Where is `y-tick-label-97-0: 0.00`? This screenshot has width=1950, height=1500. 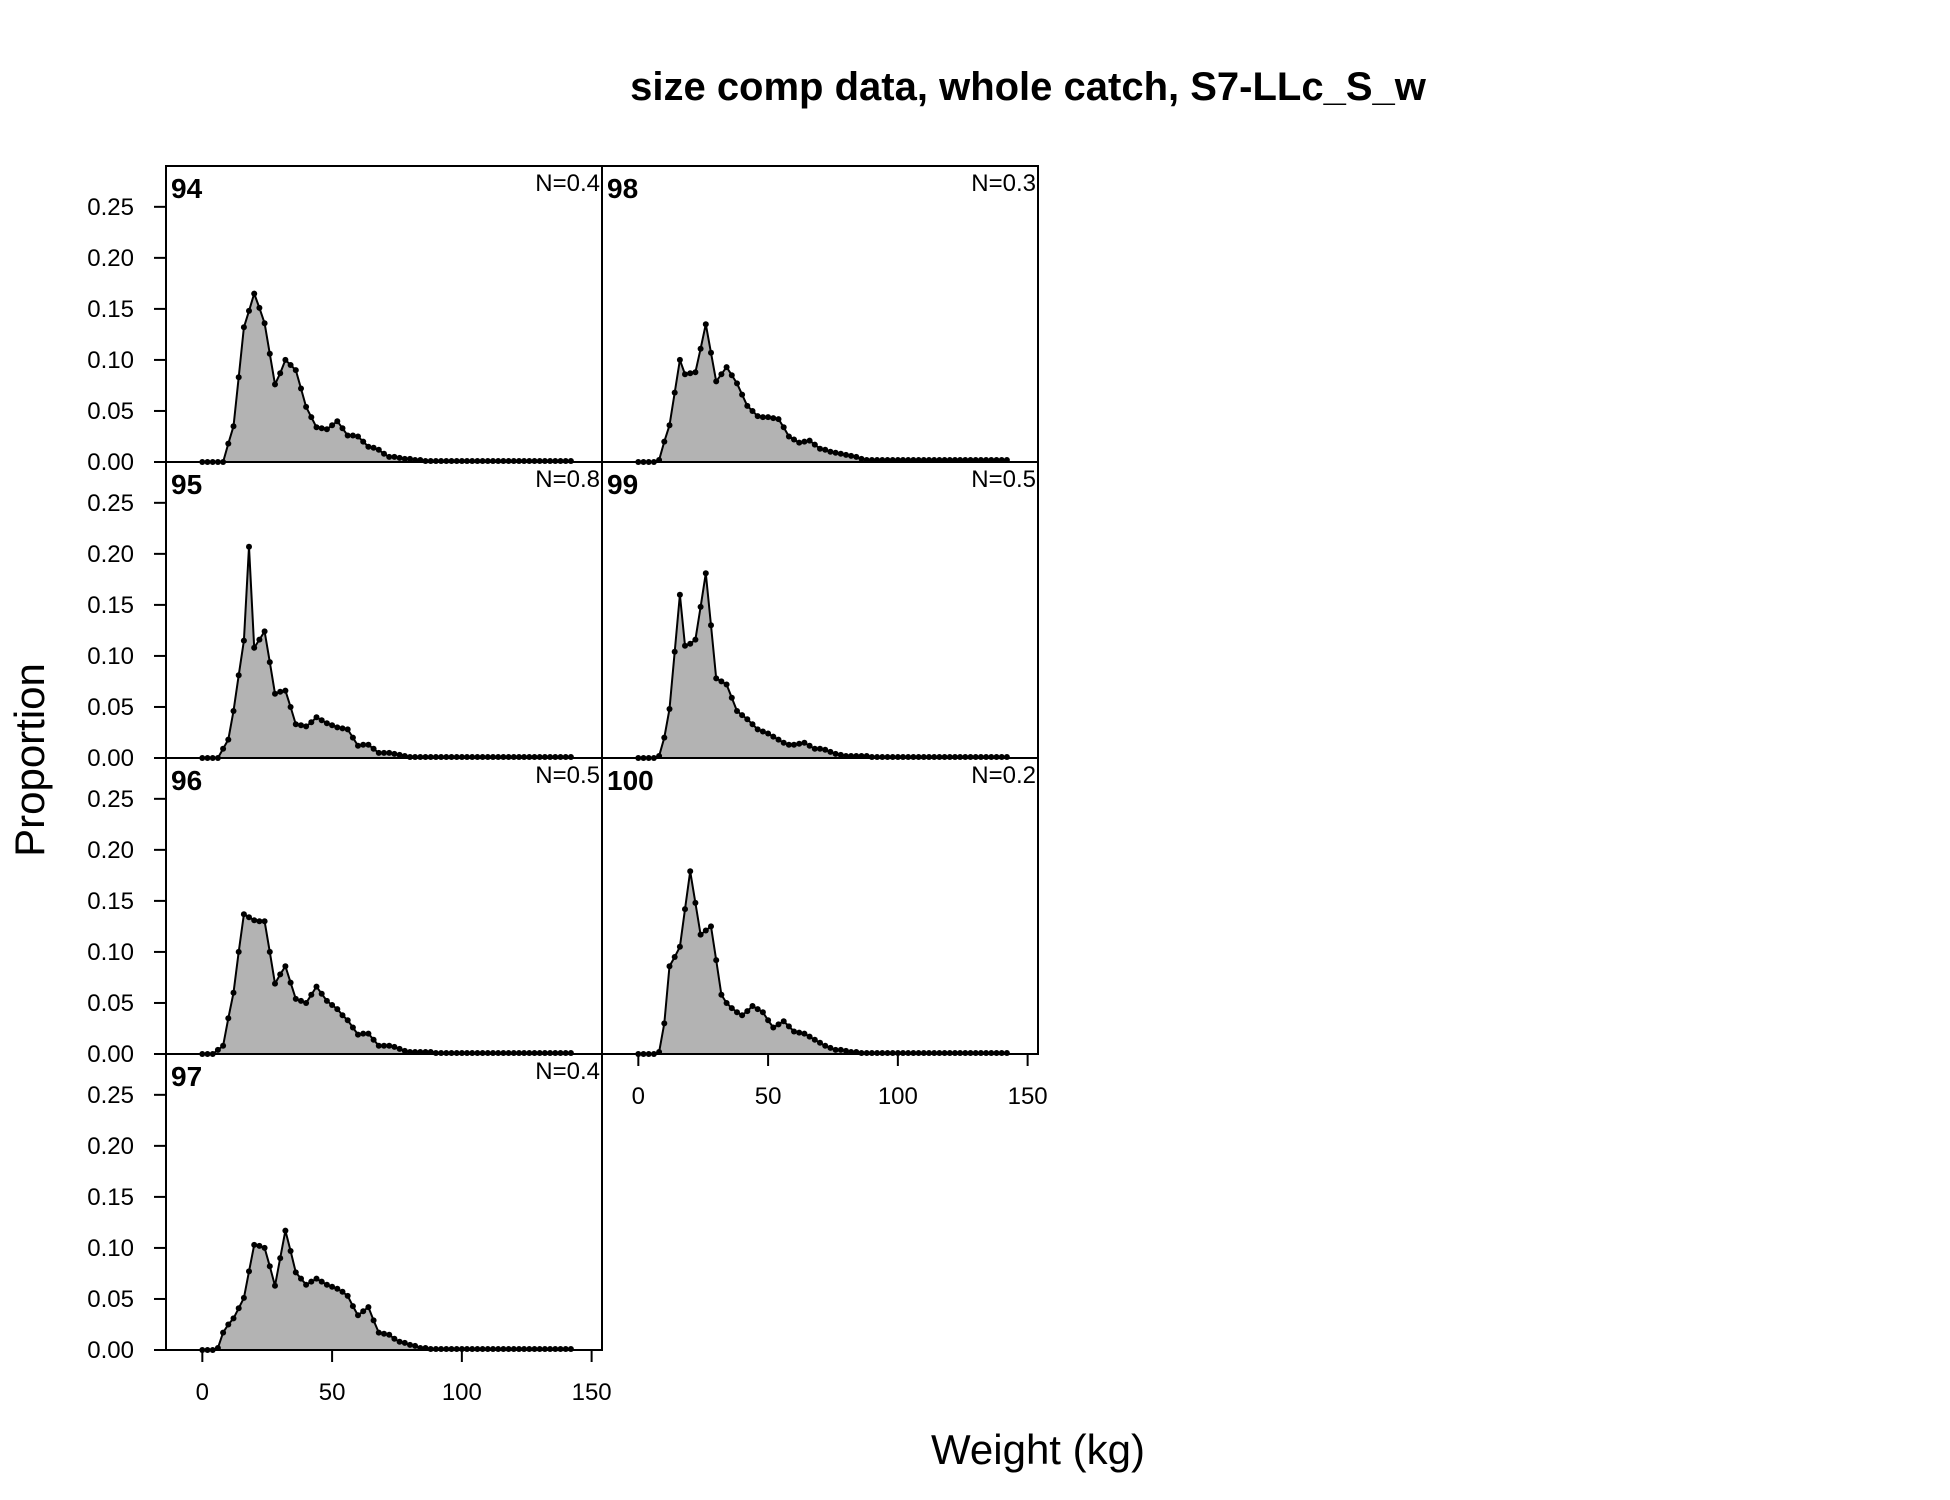 y-tick-label-97-0: 0.00 is located at coordinates (110, 1350).